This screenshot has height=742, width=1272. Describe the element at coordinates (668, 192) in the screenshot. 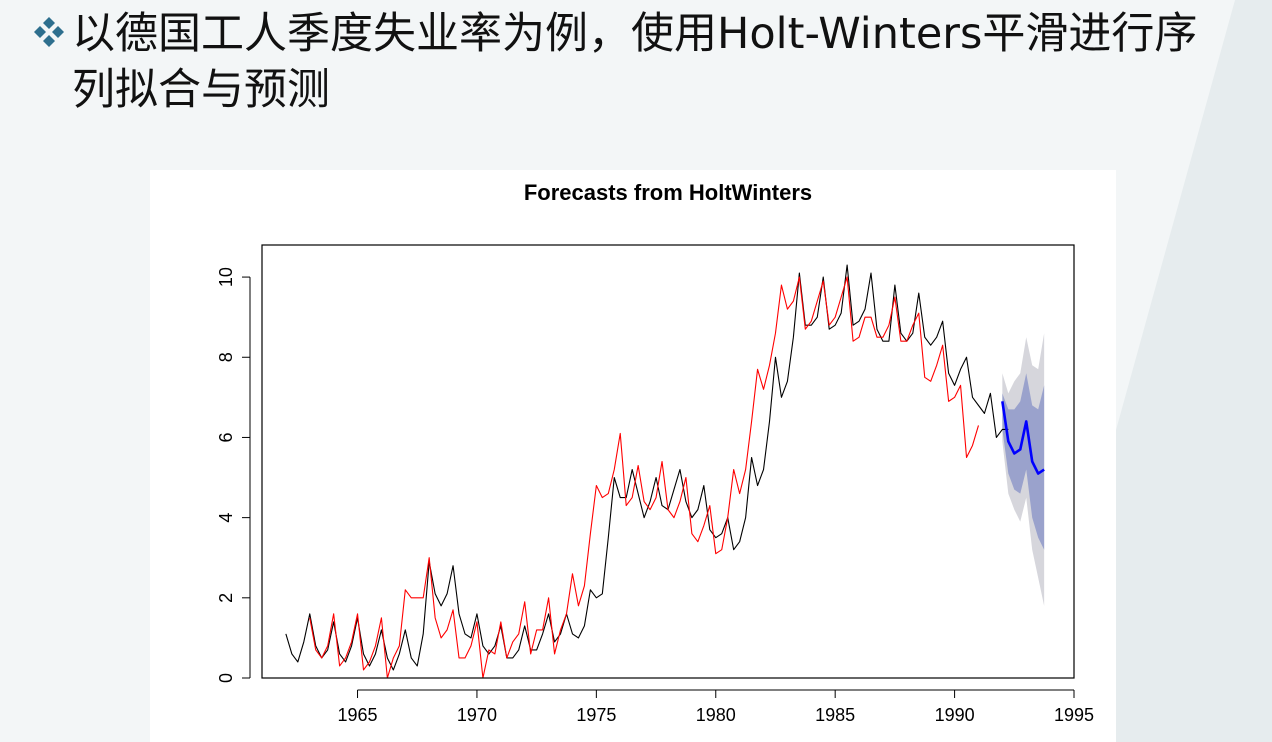

I see `chart-title: Forecasts from HoltWinters` at that location.